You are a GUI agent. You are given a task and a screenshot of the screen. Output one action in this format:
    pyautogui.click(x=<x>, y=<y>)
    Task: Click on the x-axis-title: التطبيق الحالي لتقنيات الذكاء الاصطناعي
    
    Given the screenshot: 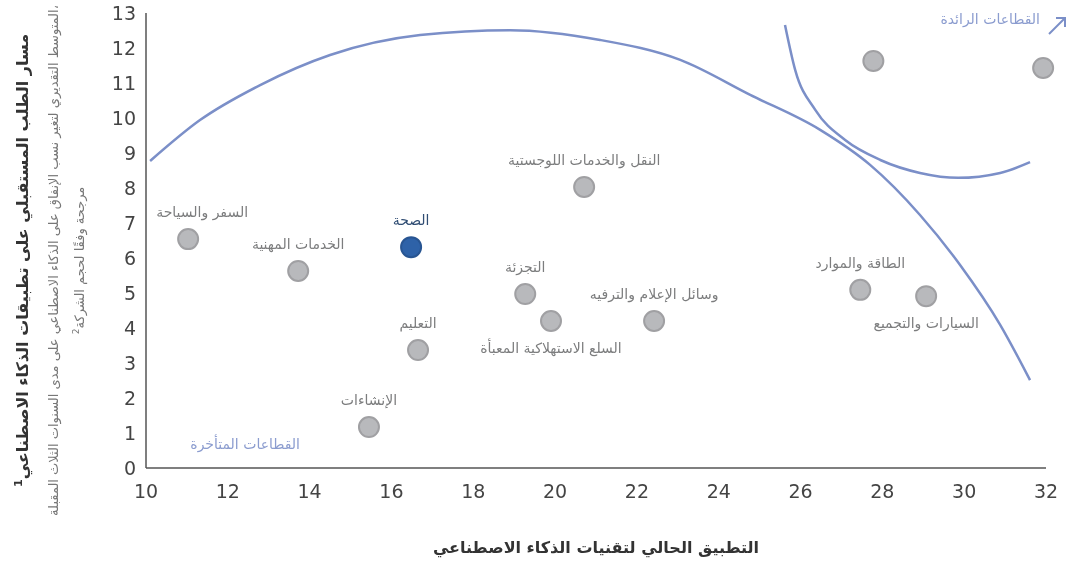 What is the action you would take?
    pyautogui.click(x=596, y=548)
    